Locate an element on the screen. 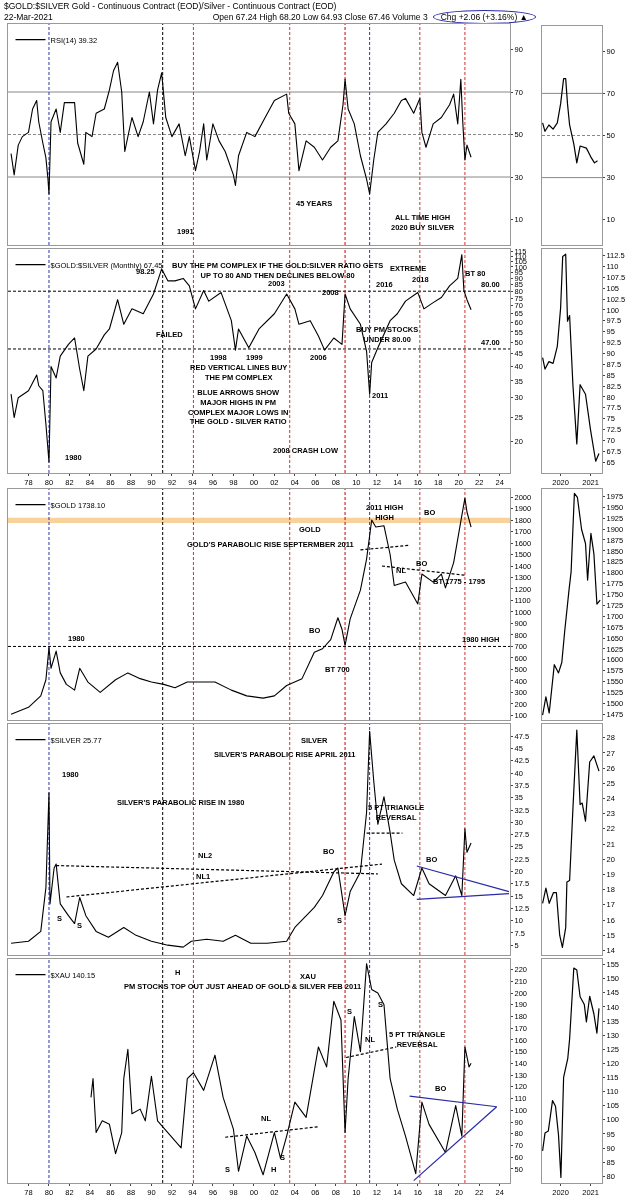 The image size is (636, 1200). text: Open 67.24 High 68.20 Low 64.93 Close 67.46 Volume 3 is located at coordinates (320, 17).